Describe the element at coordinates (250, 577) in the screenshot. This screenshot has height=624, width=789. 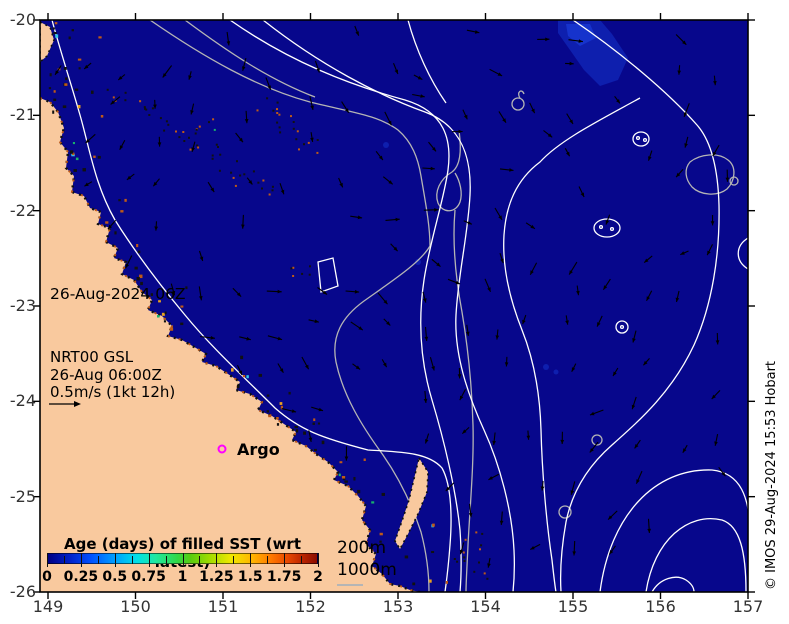
I see `colorbar-tick-label: 1.5` at that location.